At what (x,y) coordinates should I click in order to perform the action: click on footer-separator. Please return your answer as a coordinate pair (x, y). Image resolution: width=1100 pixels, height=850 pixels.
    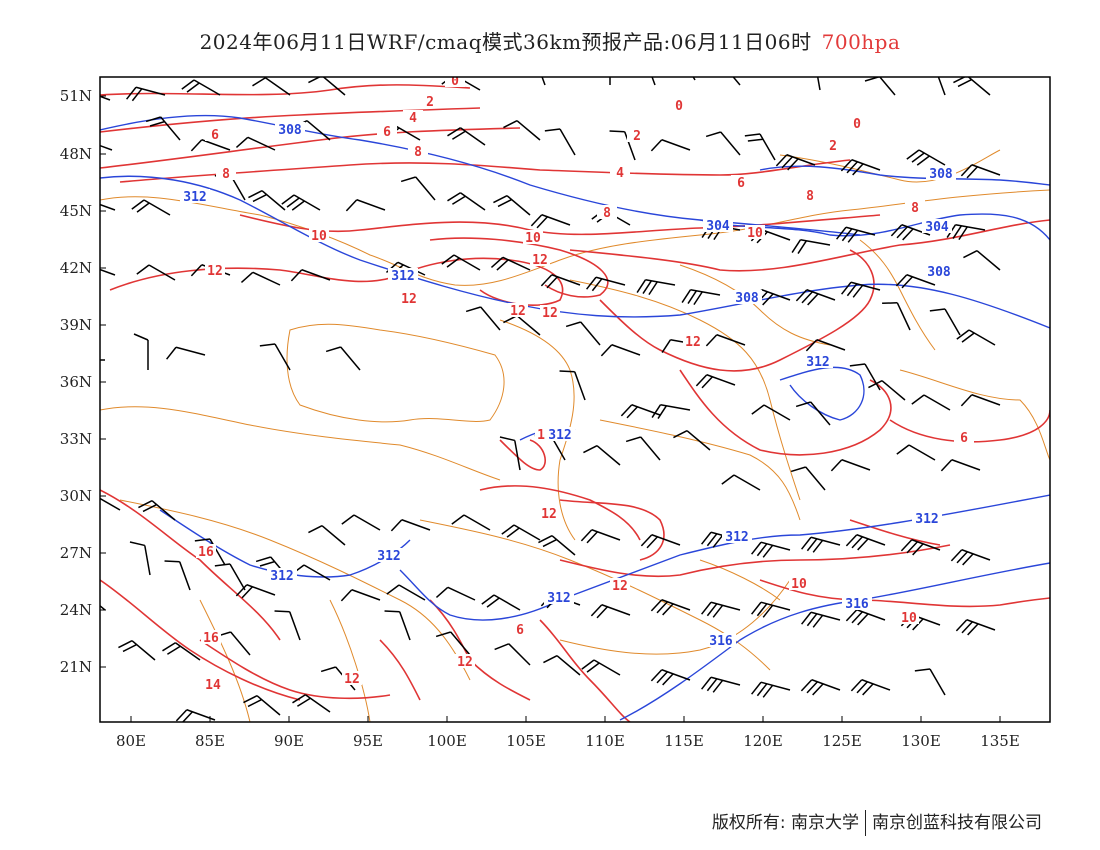
    Looking at the image, I should click on (865, 823).